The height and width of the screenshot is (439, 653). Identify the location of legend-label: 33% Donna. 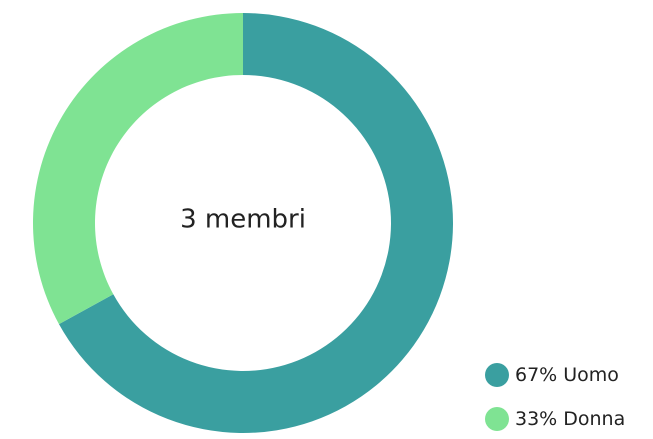
(570, 419).